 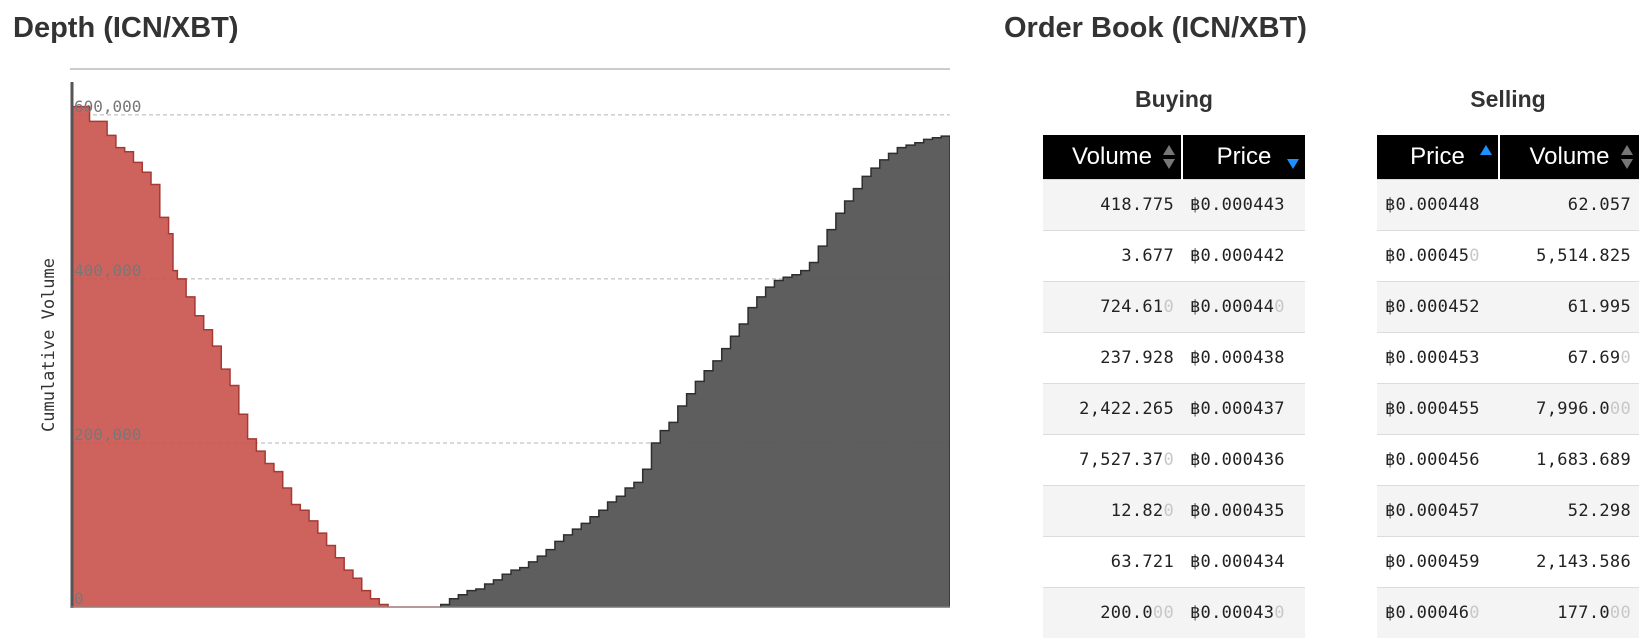 What do you see at coordinates (1174, 562) in the screenshot?
I see `buy-order-row: 63.721฿0.000434` at bounding box center [1174, 562].